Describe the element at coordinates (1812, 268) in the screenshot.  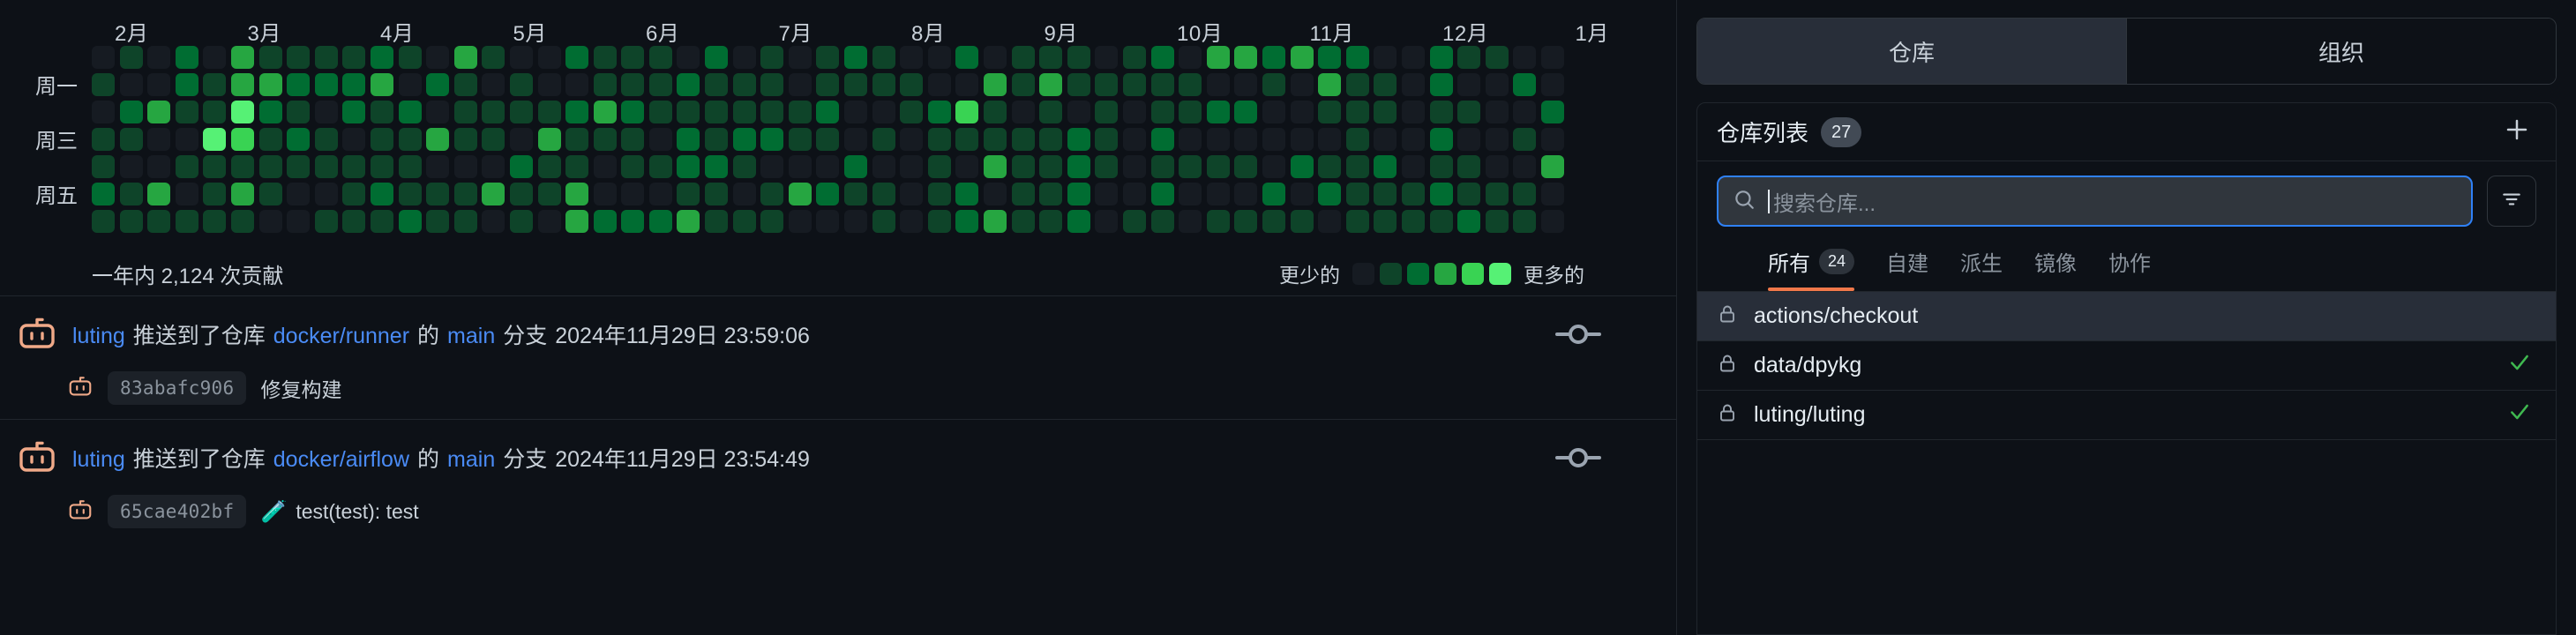
I see `filter-tab-所有: 所有 24` at that location.